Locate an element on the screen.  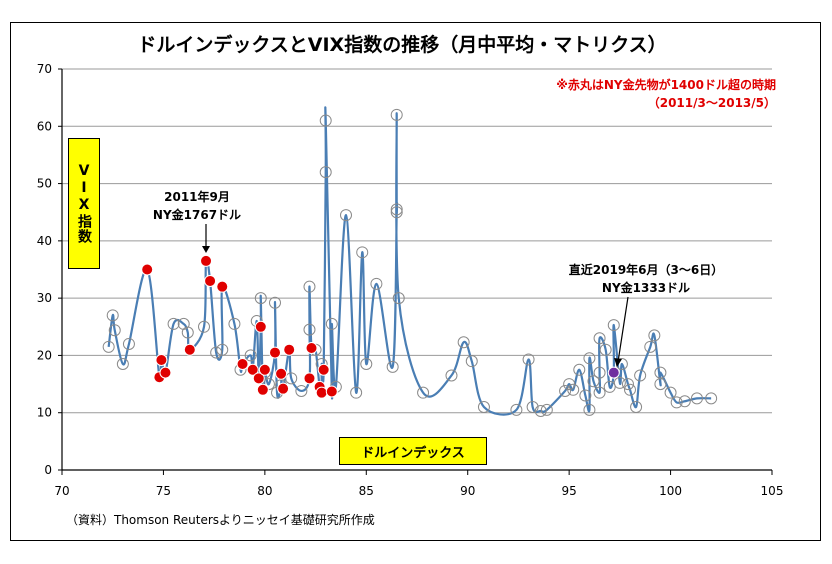
x-tick-label: 90 is located at coordinates (467, 491).